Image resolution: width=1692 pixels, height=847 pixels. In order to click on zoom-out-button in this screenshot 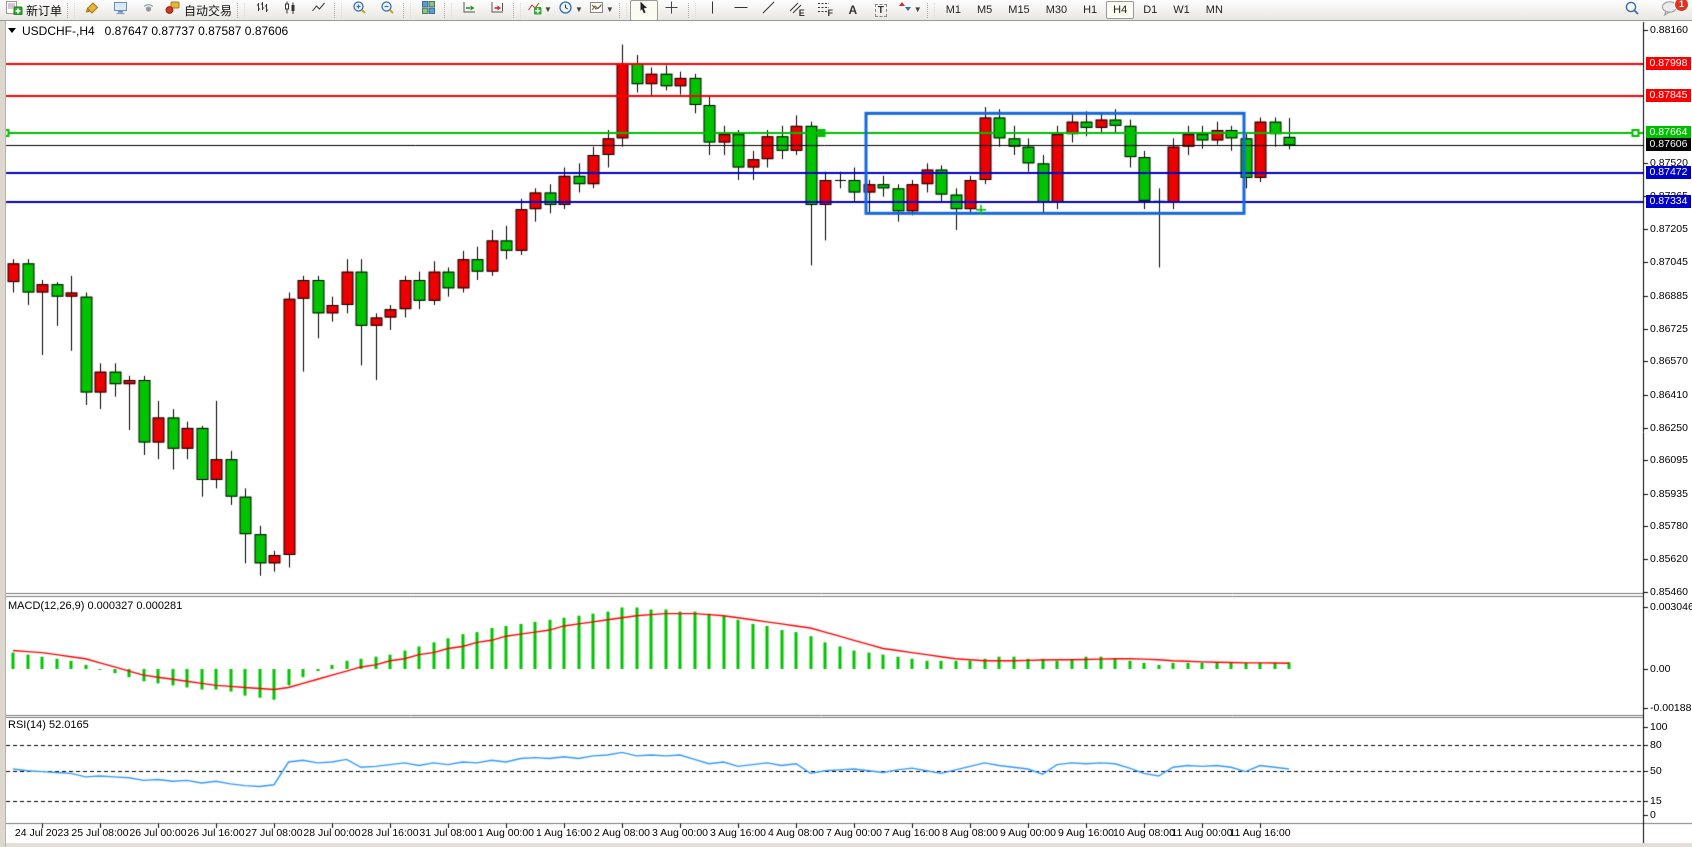, I will do `click(387, 10)`.